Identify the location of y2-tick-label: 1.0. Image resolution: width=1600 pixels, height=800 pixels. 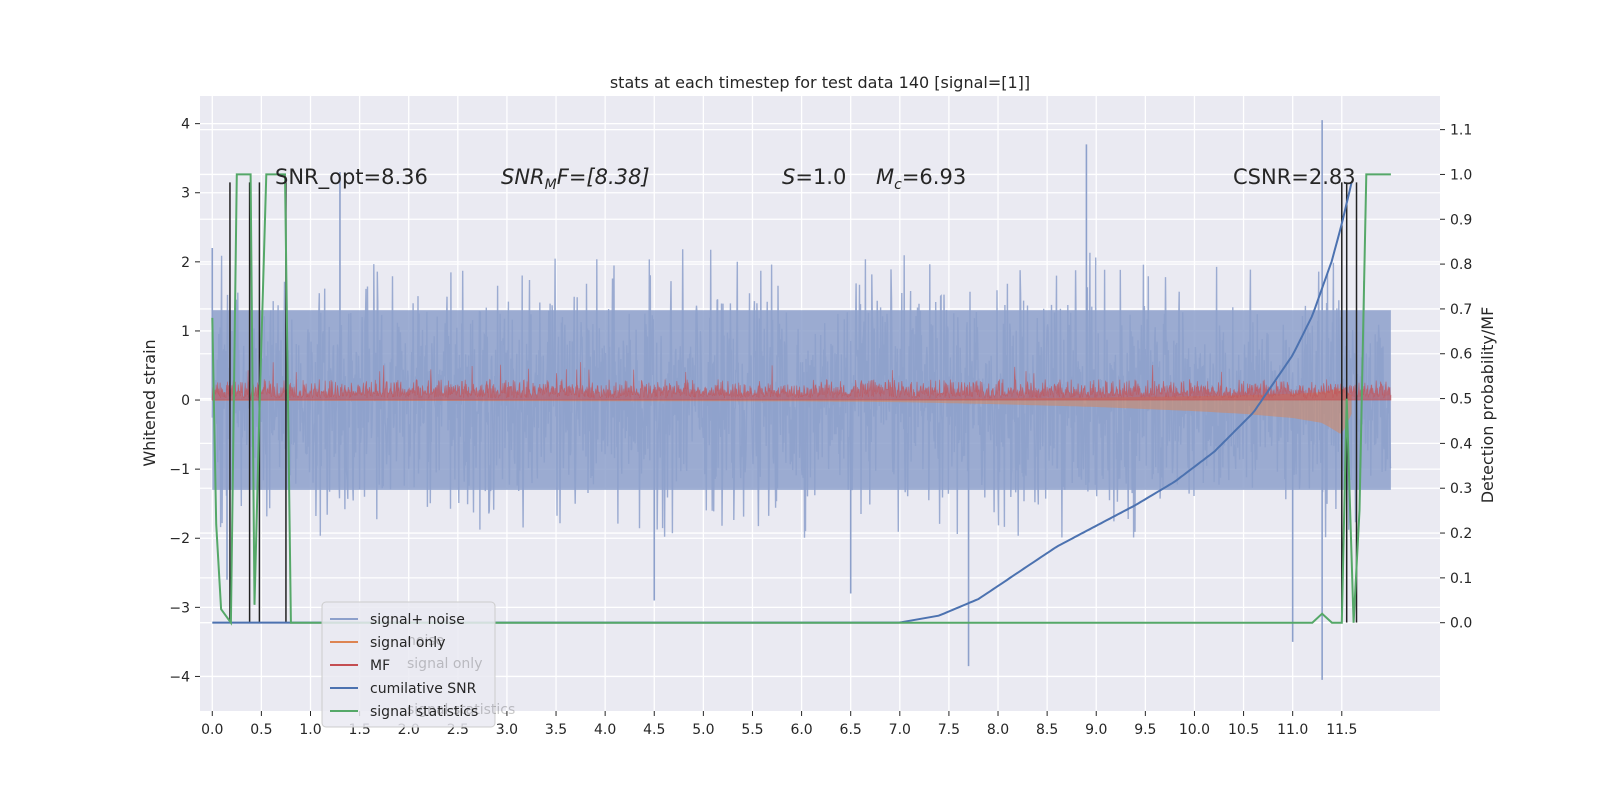
(1461, 175).